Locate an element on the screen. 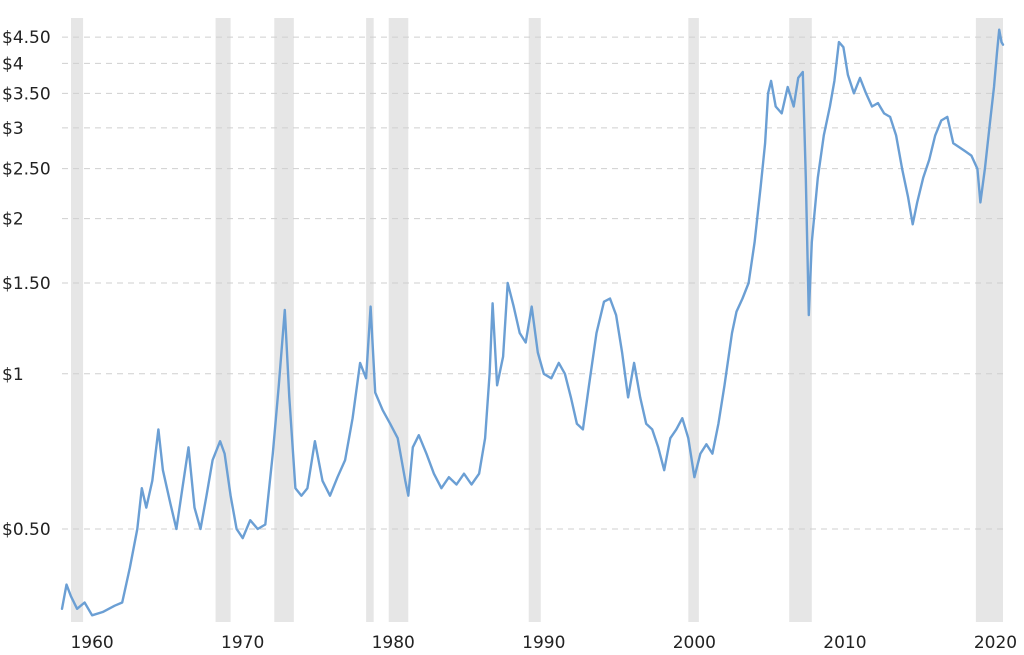 This screenshot has width=1024, height=655. x-tick-label: 2020 is located at coordinates (995, 643).